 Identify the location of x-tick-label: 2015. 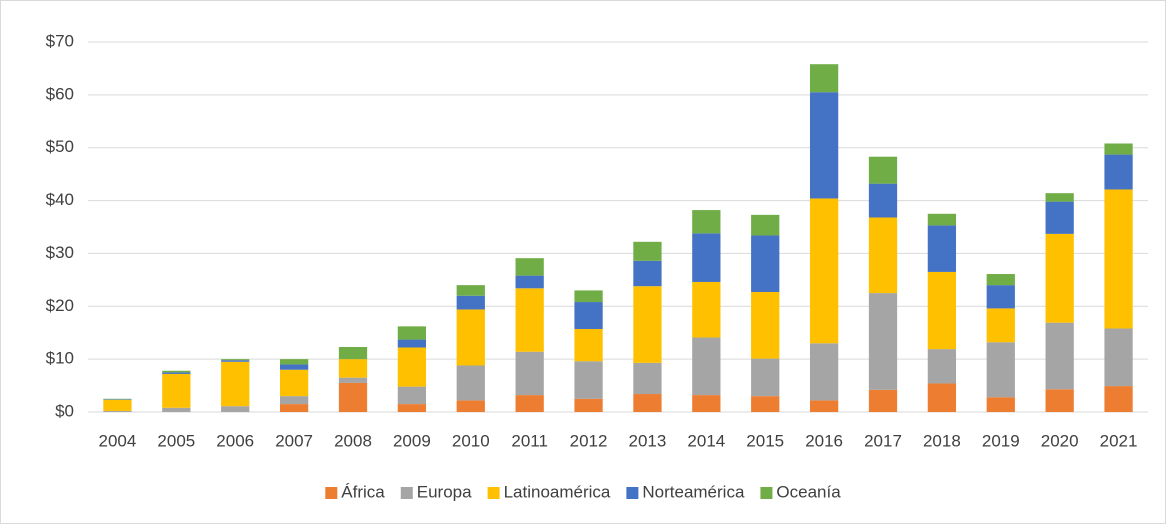
(765, 440).